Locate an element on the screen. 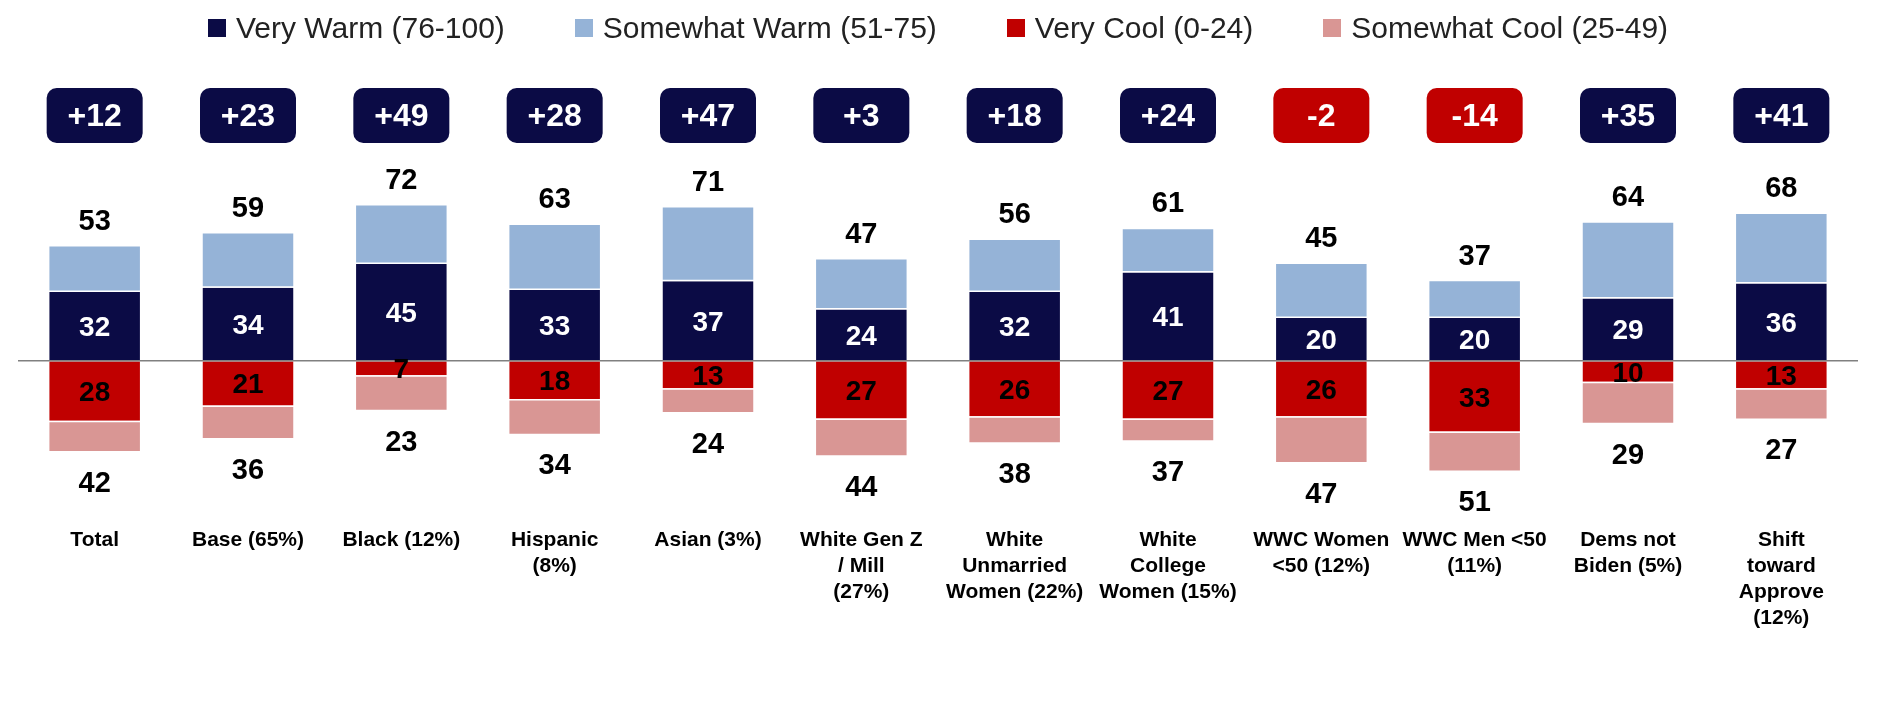  text: -14 is located at coordinates (1474, 115).